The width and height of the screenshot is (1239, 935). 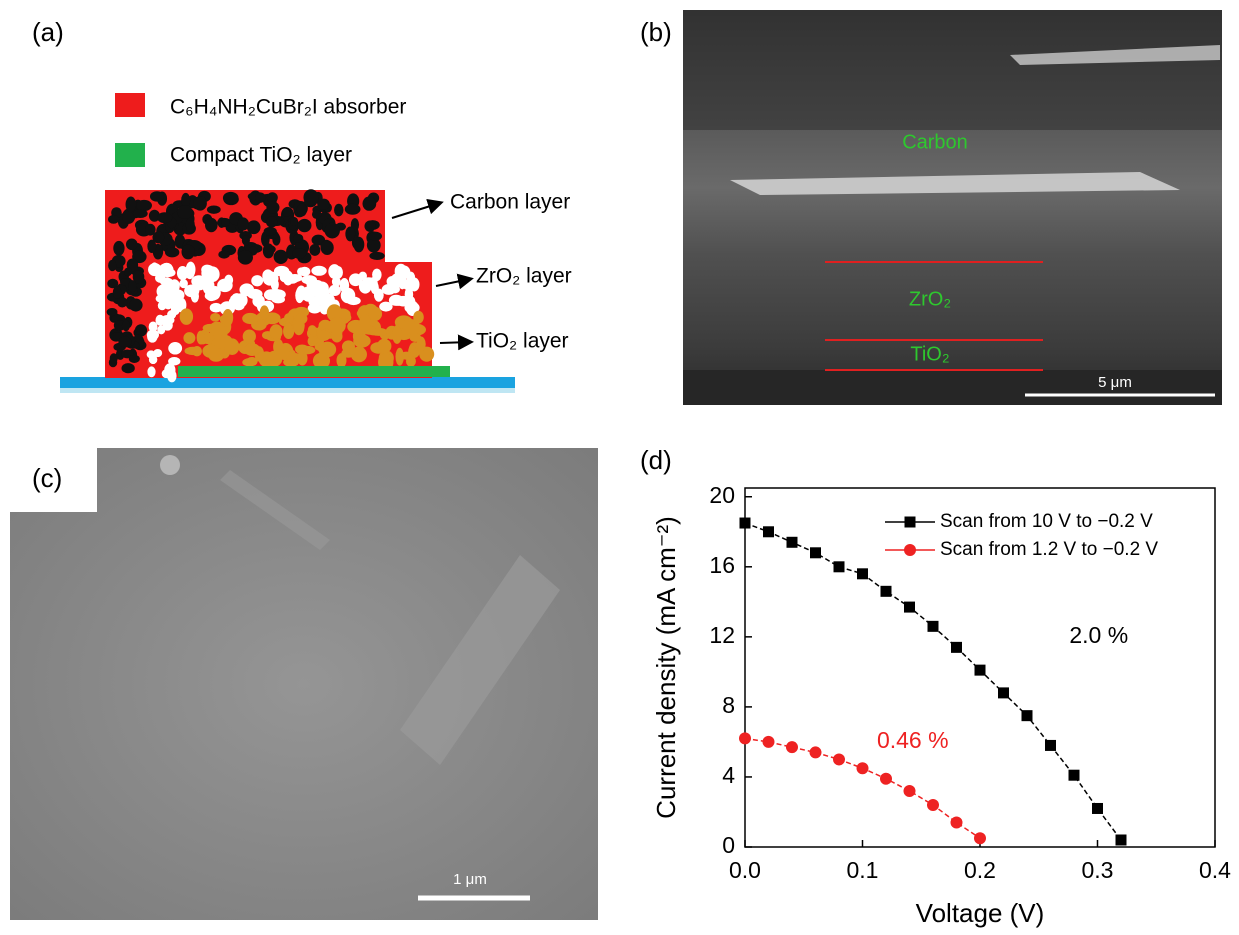 I want to click on scale-label: 5 μm, so click(x=1115, y=382).